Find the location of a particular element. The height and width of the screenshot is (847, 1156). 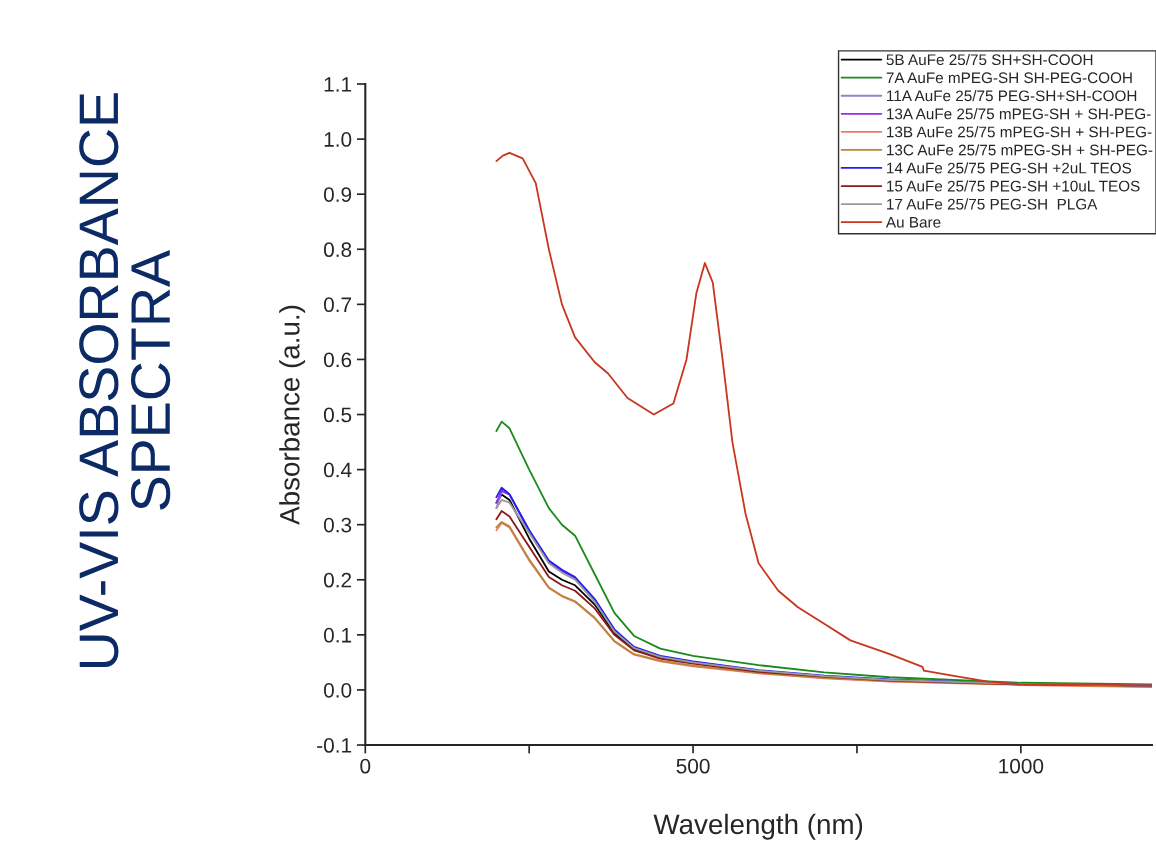

x-tick-label: 500 is located at coordinates (693, 766).